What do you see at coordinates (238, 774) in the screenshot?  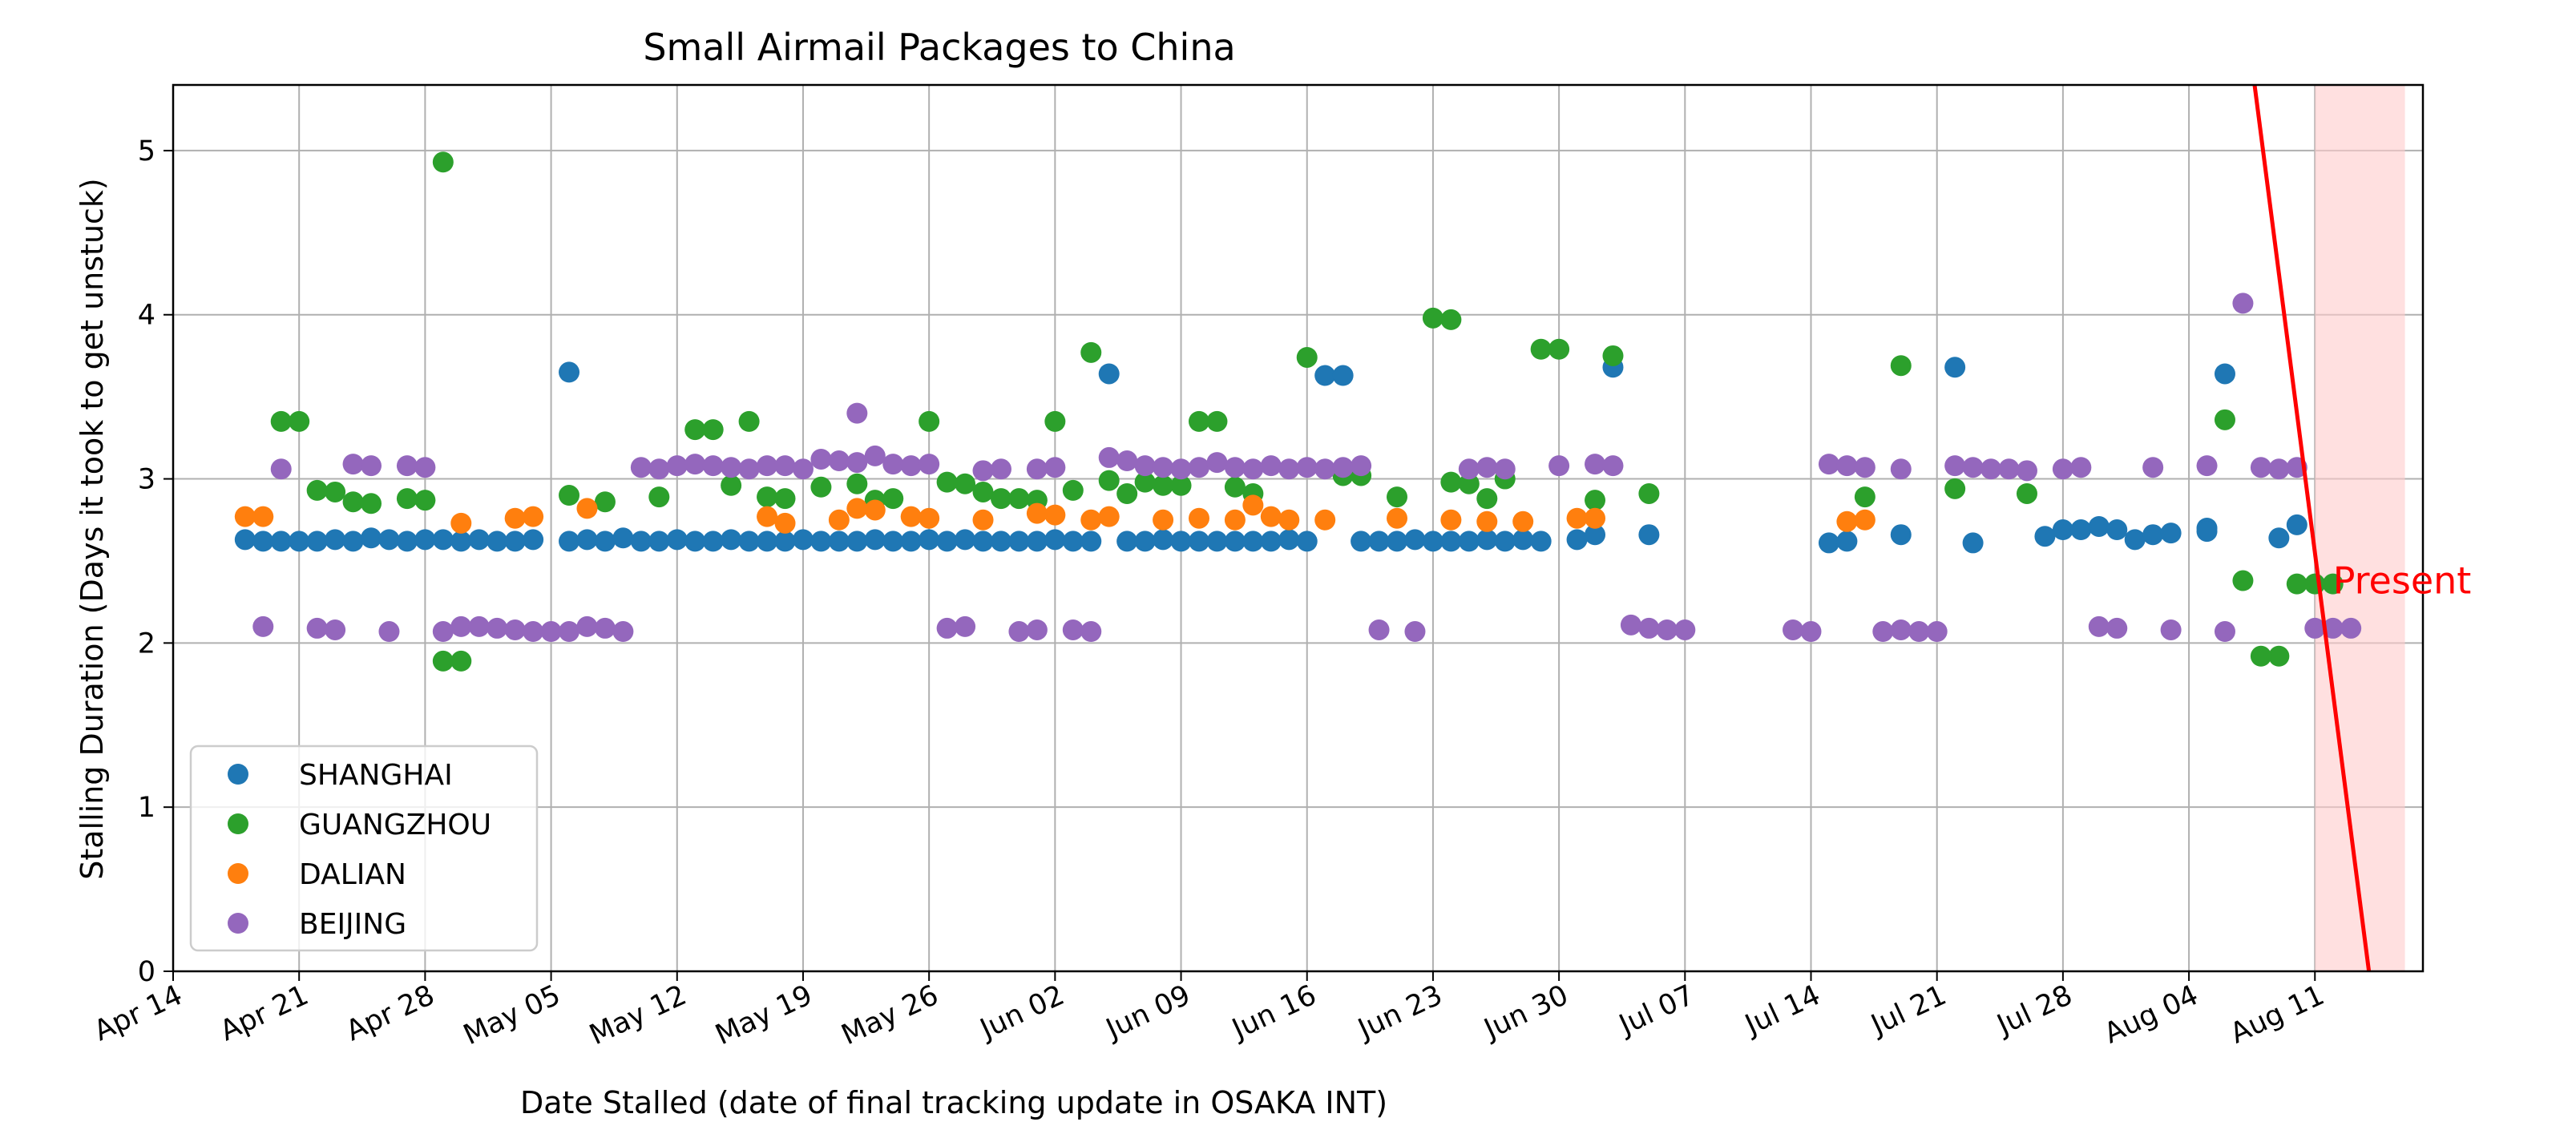 I see `legend-marker` at bounding box center [238, 774].